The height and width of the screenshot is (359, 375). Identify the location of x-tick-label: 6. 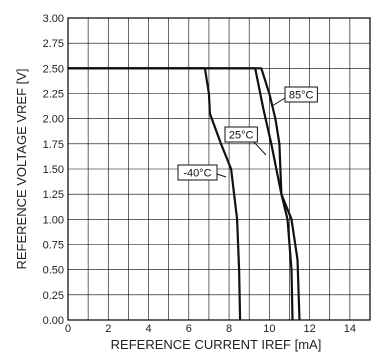
(189, 329).